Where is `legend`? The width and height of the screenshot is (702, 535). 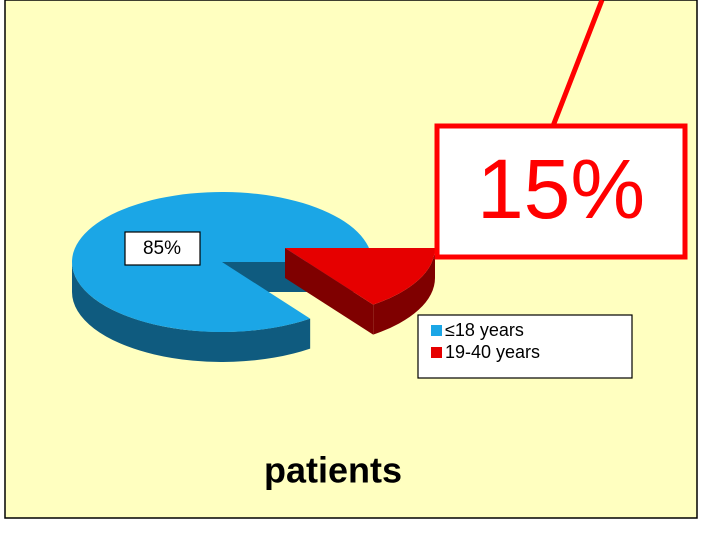
legend is located at coordinates (525, 346).